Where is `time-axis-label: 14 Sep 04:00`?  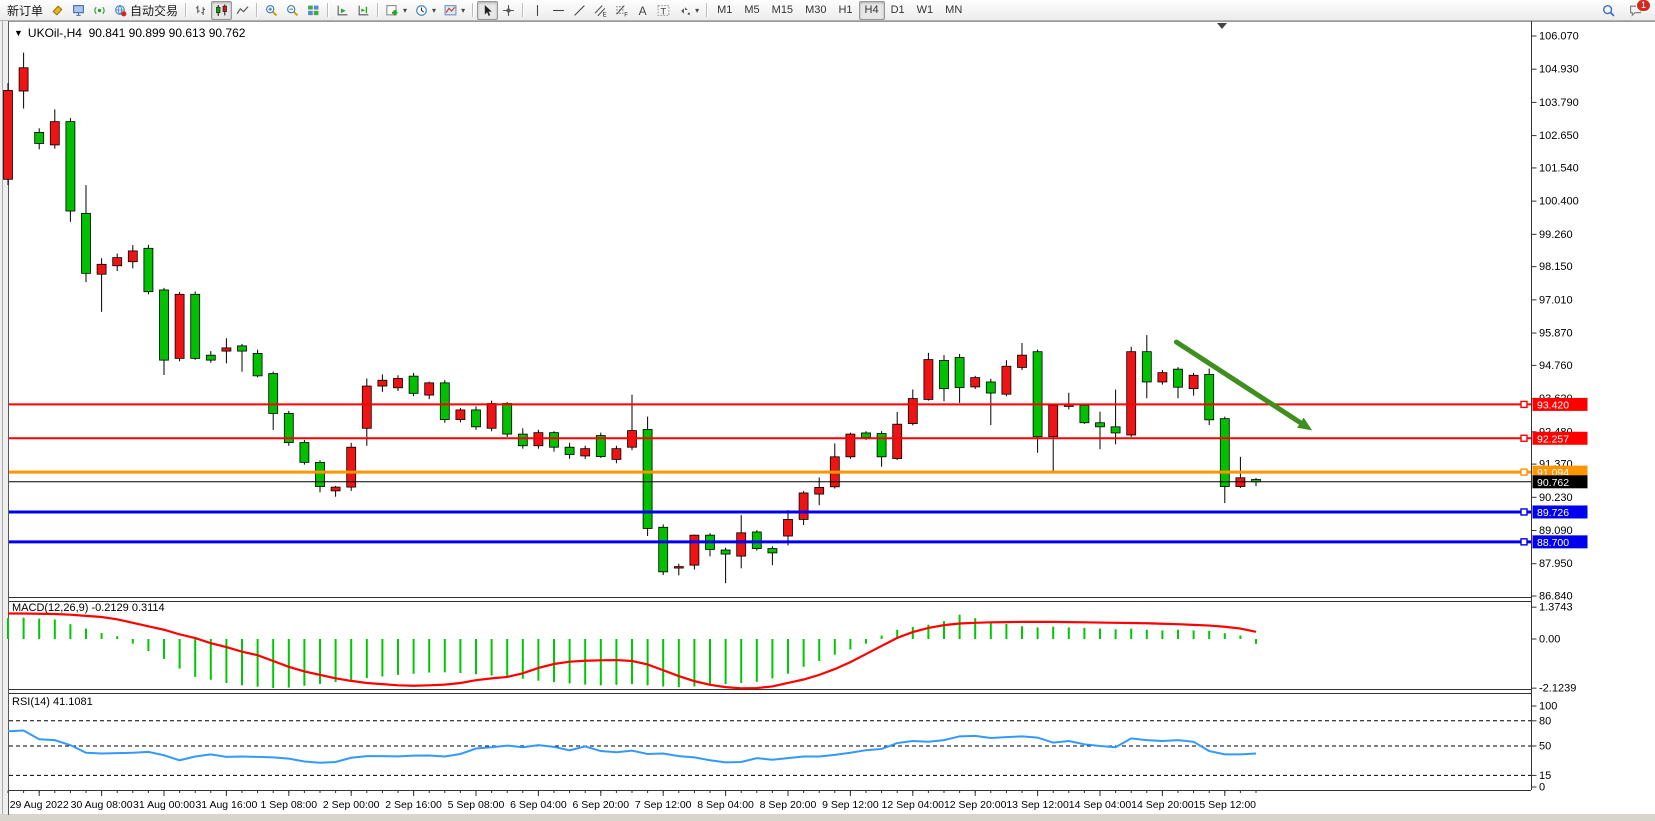 time-axis-label: 14 Sep 04:00 is located at coordinates (1100, 805).